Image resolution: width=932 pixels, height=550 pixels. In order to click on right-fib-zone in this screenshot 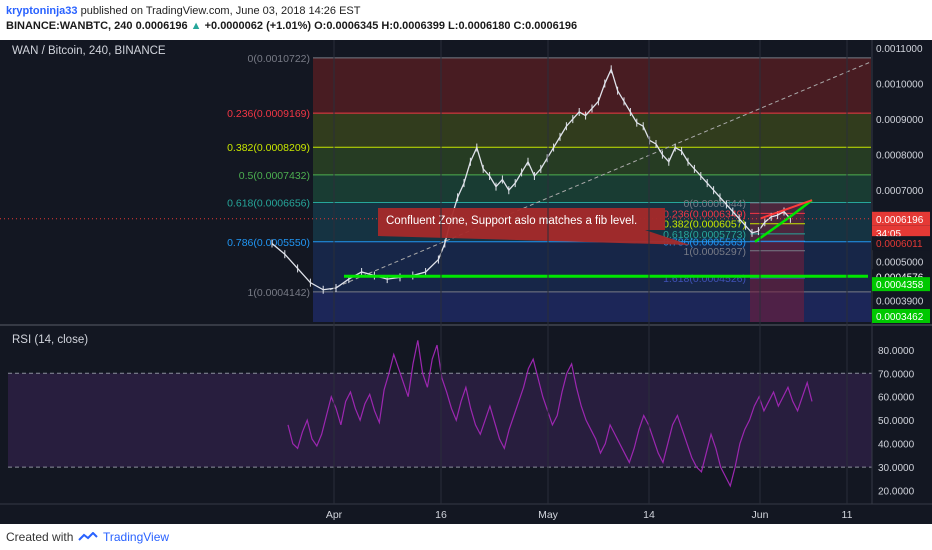, I will do `click(777, 262)`.